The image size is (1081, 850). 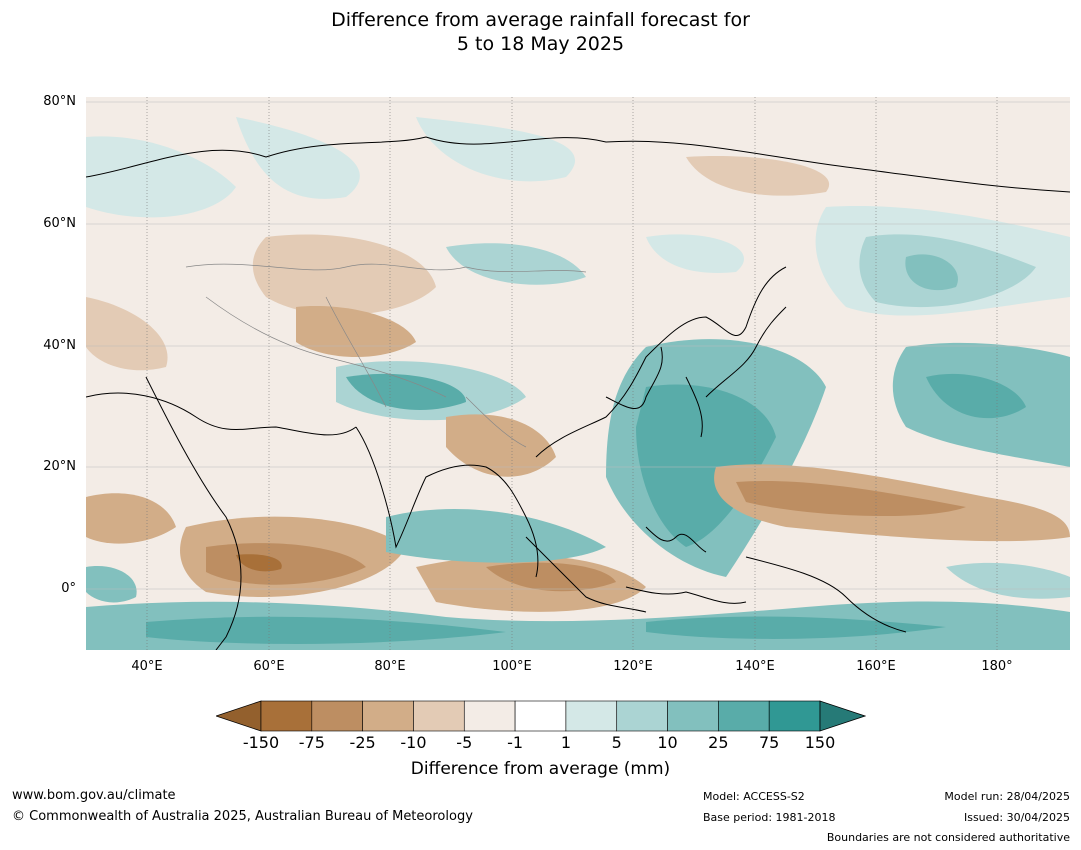 I want to click on lat-label: 40°N, so click(x=59, y=345).